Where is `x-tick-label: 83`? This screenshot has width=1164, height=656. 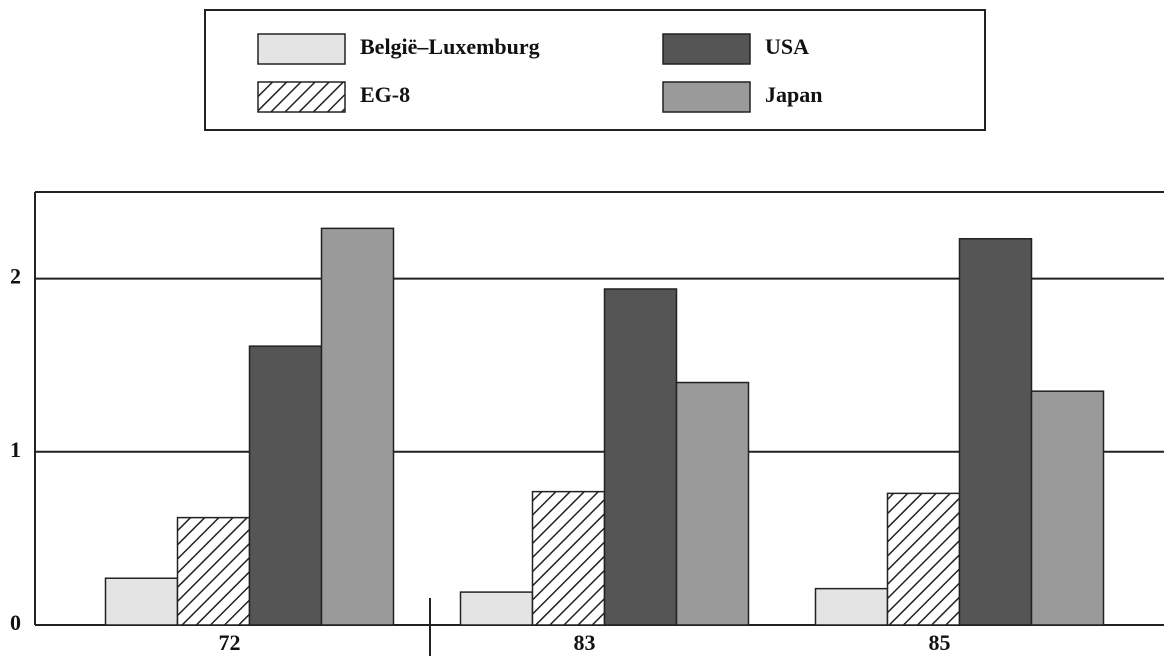
x-tick-label: 83 is located at coordinates (585, 642).